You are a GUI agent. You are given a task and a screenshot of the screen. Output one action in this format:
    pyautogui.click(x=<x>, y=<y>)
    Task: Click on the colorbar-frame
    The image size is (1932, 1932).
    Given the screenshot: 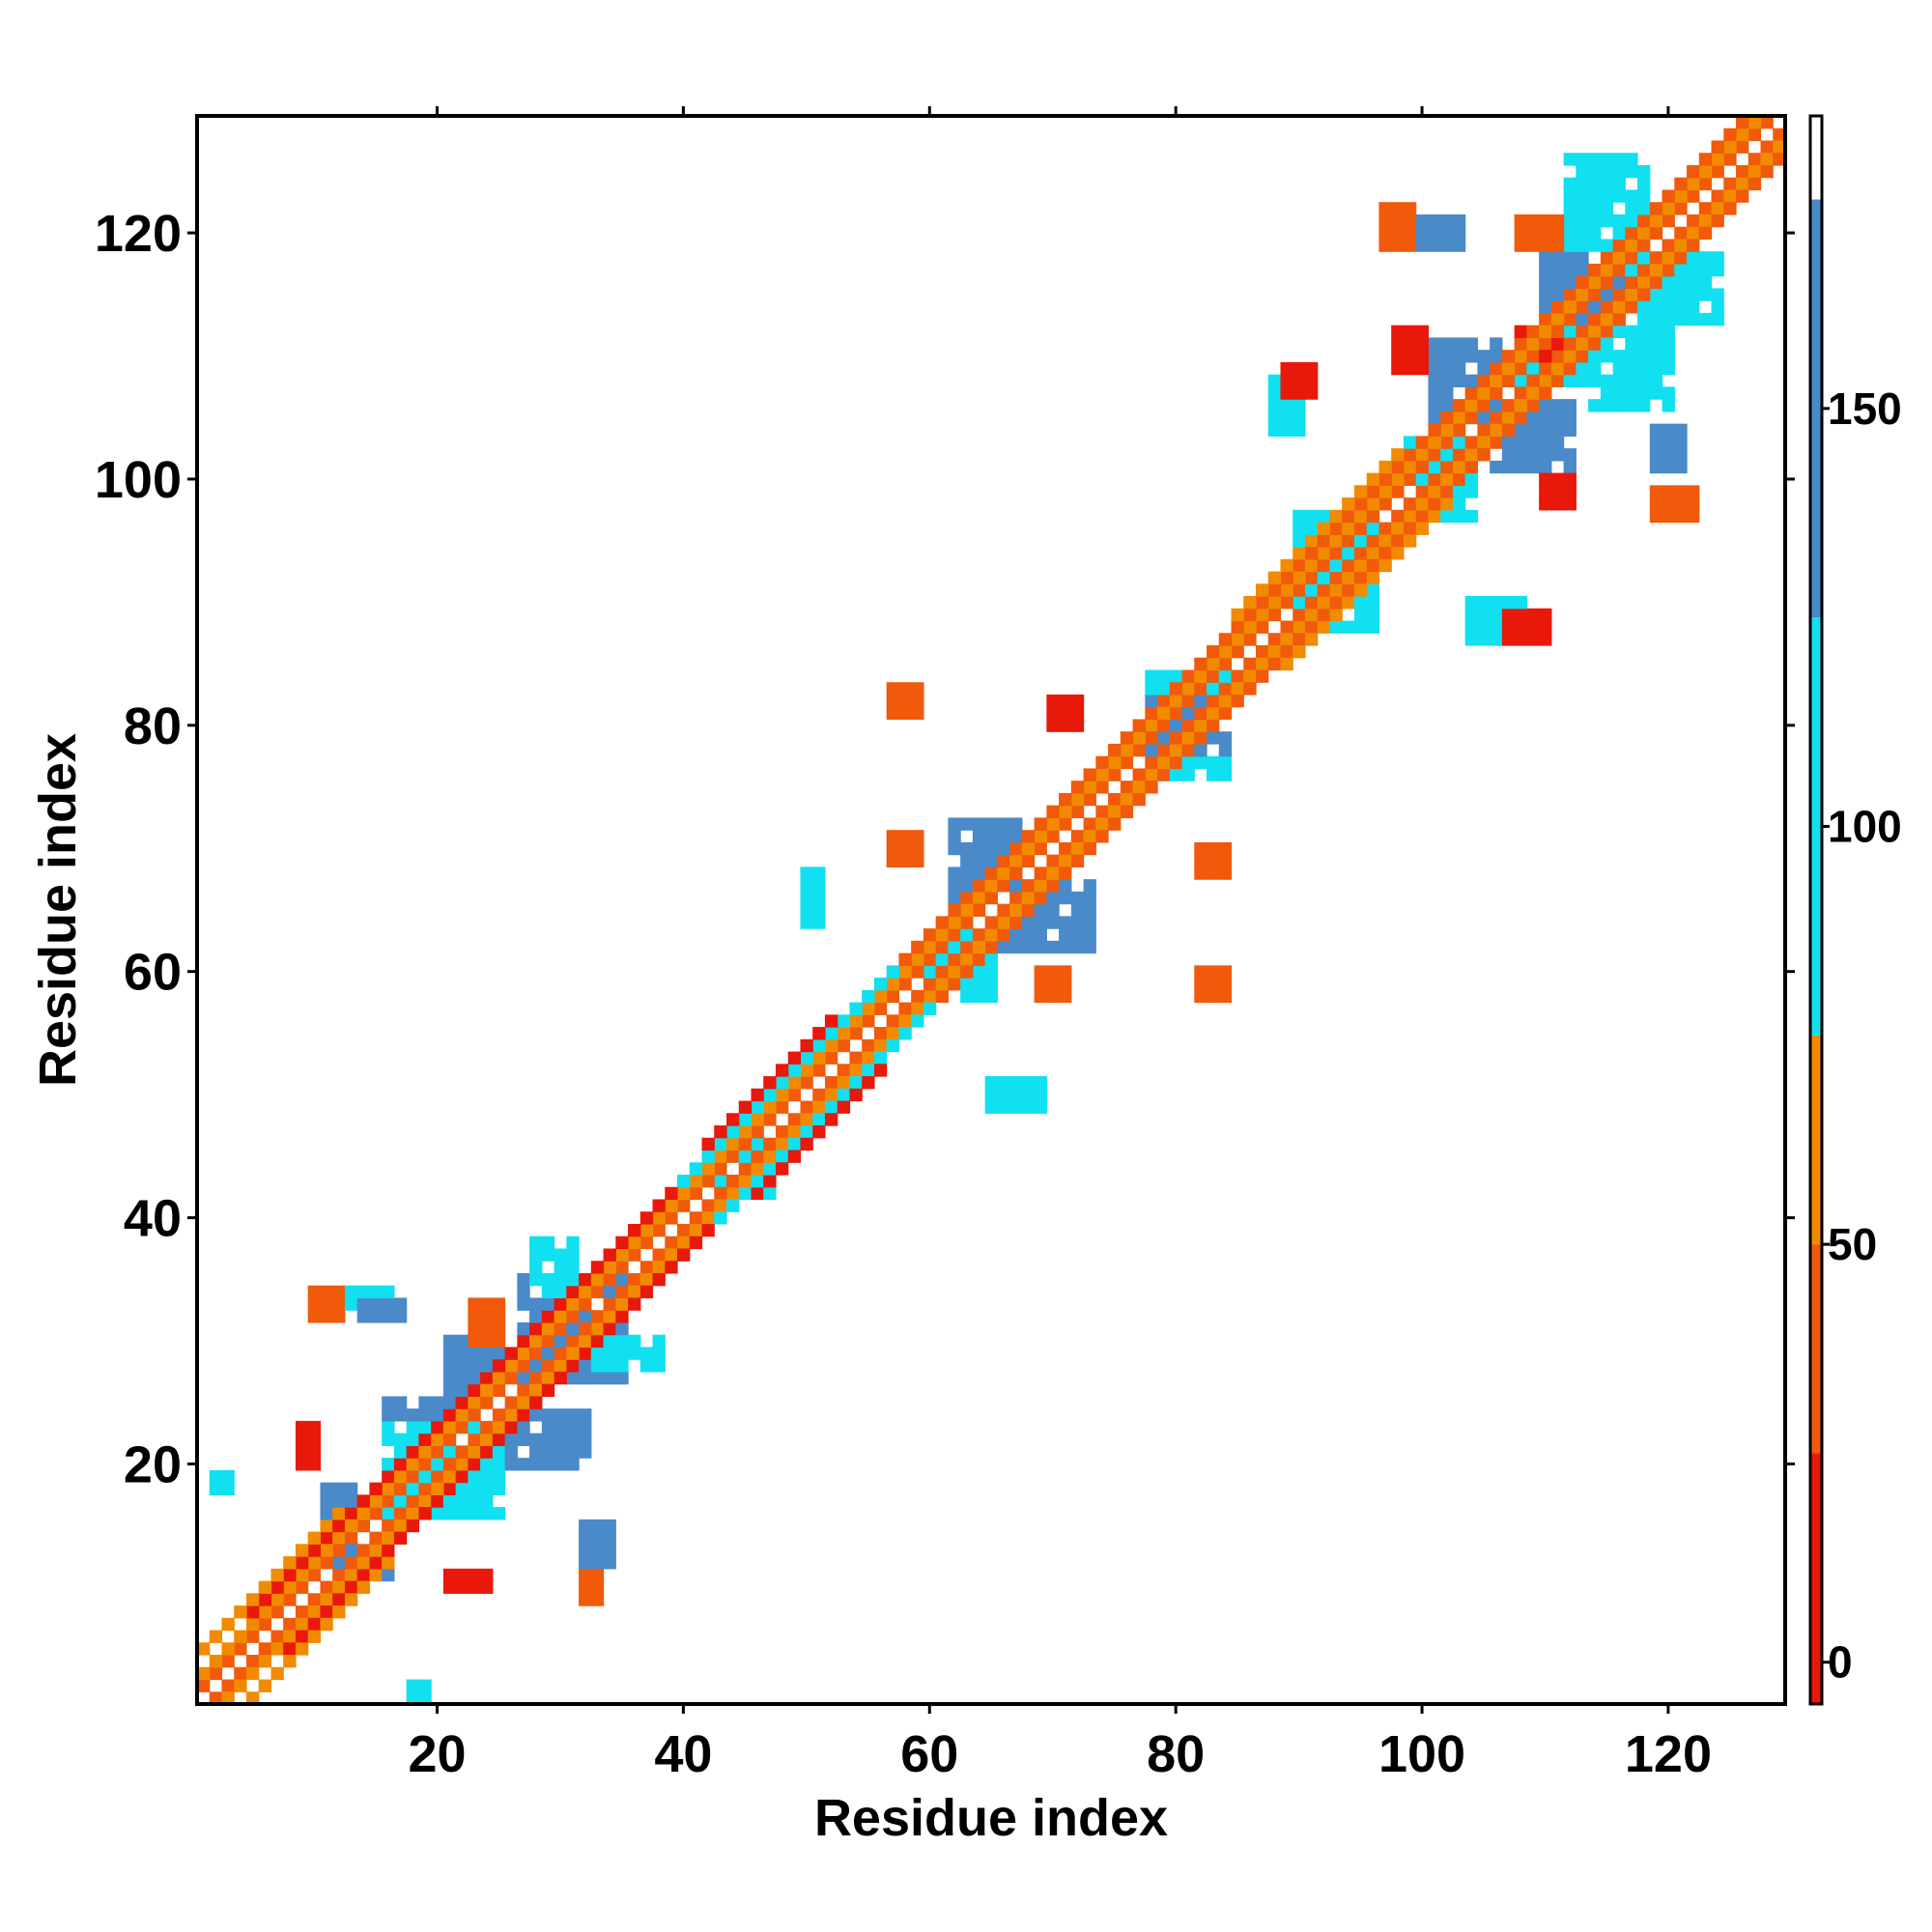 What is the action you would take?
    pyautogui.click(x=1816, y=910)
    